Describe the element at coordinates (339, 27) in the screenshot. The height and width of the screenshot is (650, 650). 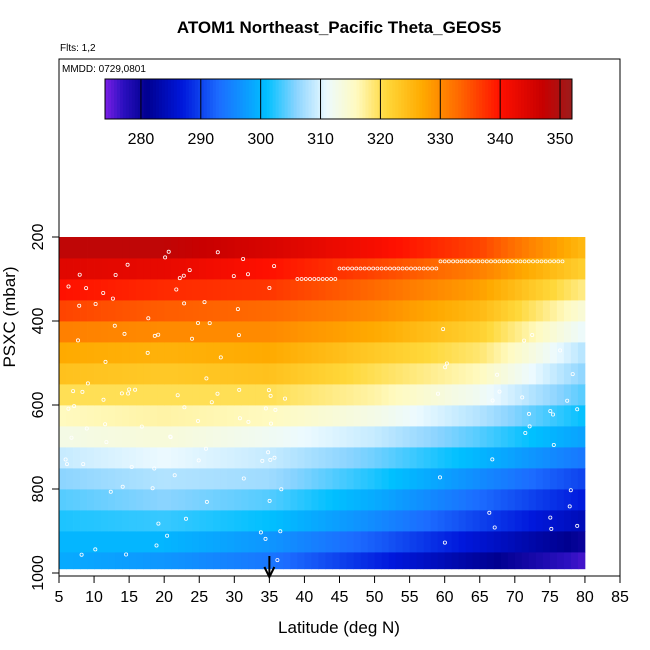
I see `chart-title: ATOM1 Northeast_Pacific Theta_GEOS5` at that location.